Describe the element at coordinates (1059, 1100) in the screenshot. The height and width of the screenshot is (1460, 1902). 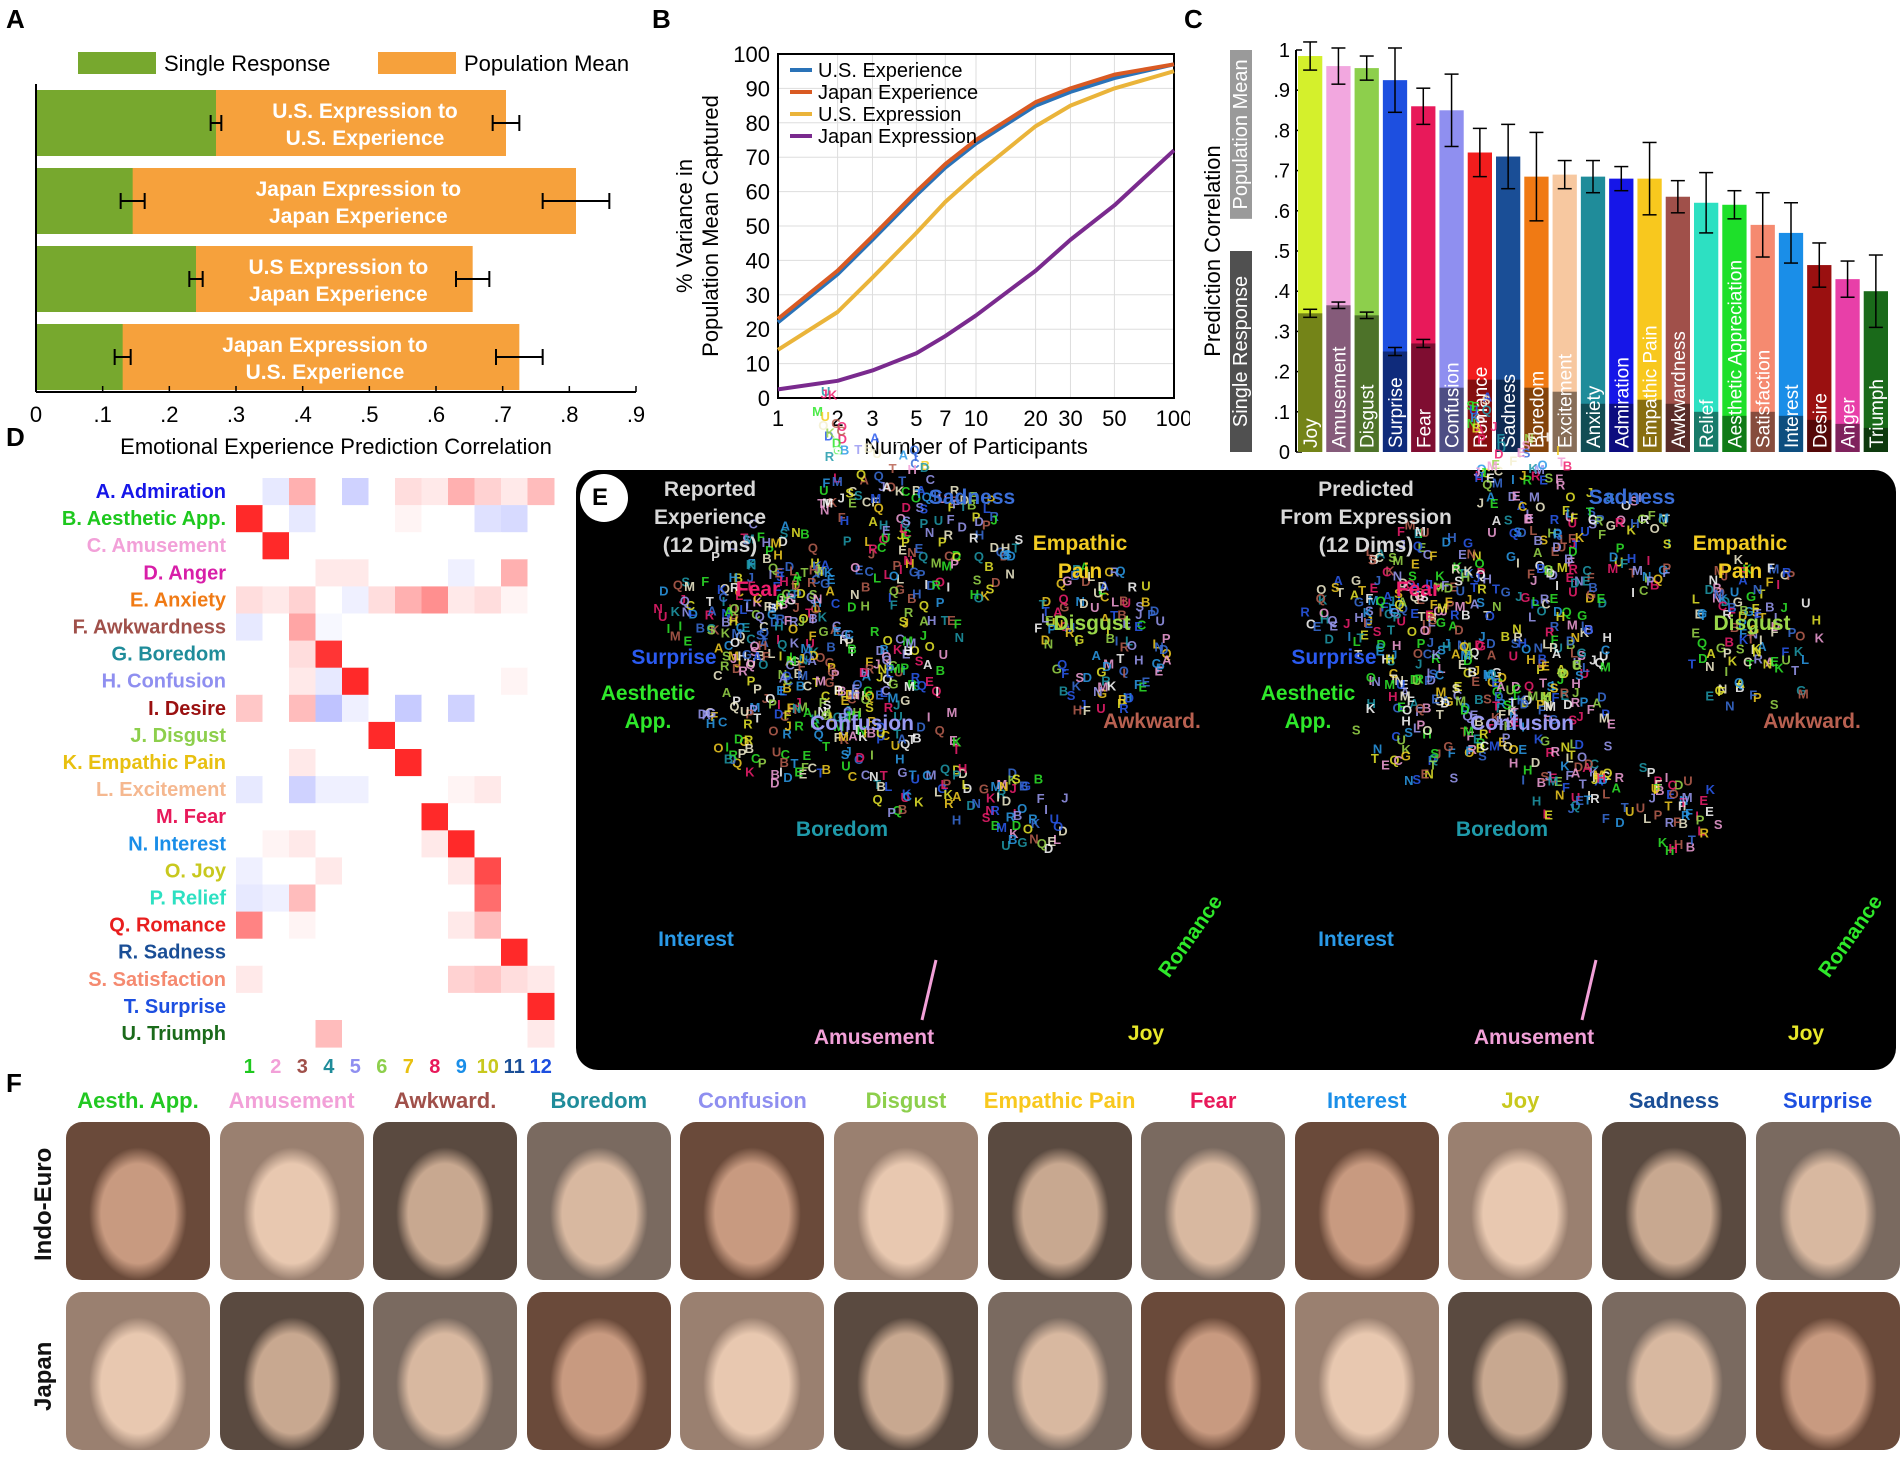
I see `face-column-header: Empathic Pain` at that location.